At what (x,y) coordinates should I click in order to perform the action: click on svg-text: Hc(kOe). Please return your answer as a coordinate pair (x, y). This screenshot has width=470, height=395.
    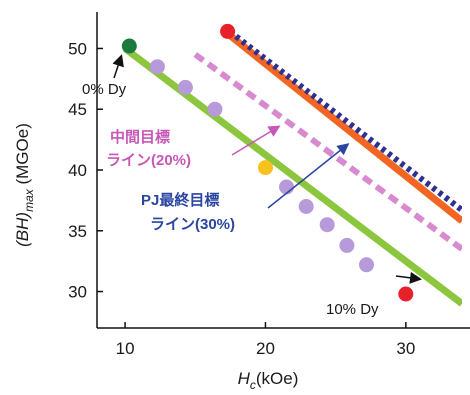
    Looking at the image, I should click on (268, 379).